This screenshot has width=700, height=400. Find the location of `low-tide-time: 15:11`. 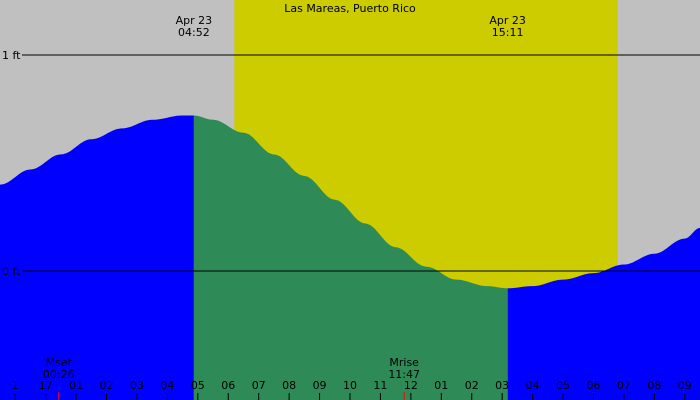

low-tide-time: 15:11 is located at coordinates (508, 32).